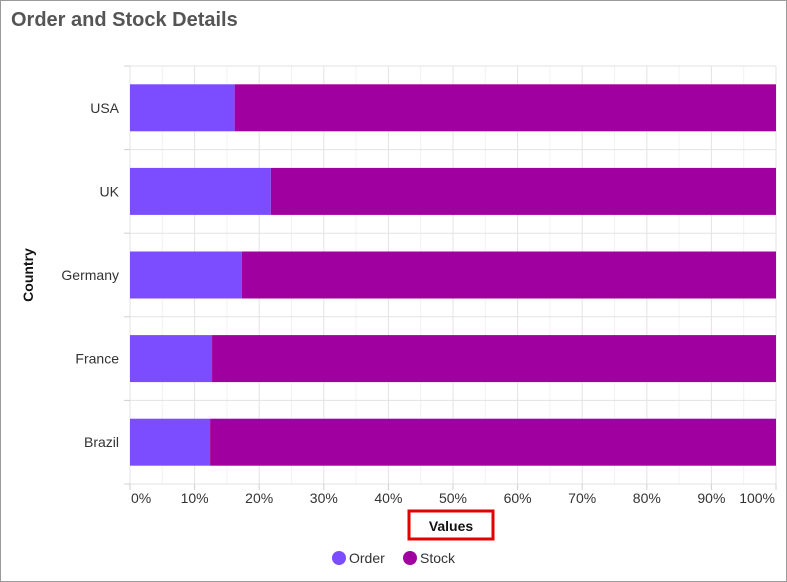 This screenshot has width=787, height=582. Describe the element at coordinates (171, 359) in the screenshot. I see `bar-order-france` at that location.